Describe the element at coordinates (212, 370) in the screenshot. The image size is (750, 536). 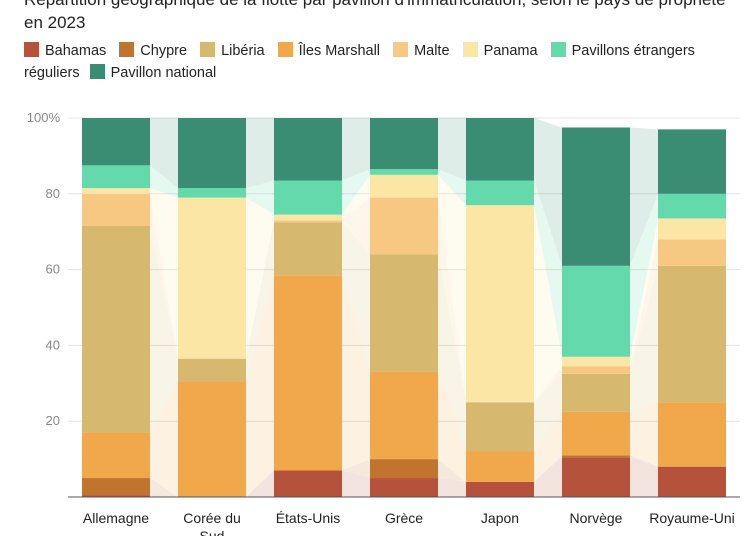
I see `bar-segment-coree-du-sud-liberia` at that location.